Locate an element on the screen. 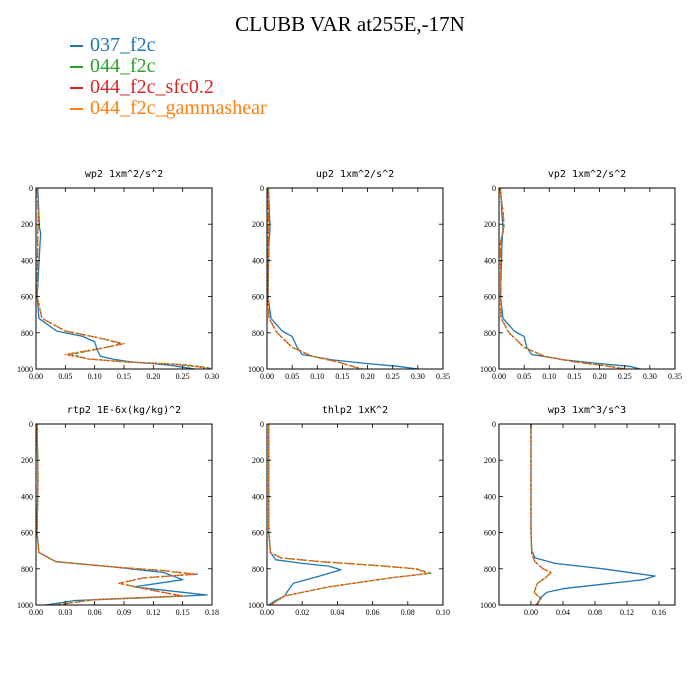  panel-title: rtp2 1E-6x(kg/kg)^2 is located at coordinates (124, 410).